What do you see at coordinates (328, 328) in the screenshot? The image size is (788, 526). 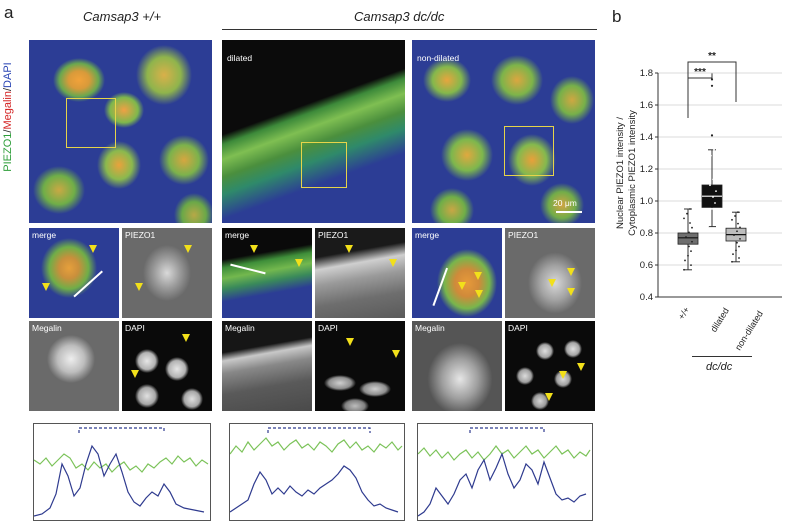 I see `dapi-label: DAPI` at bounding box center [328, 328].